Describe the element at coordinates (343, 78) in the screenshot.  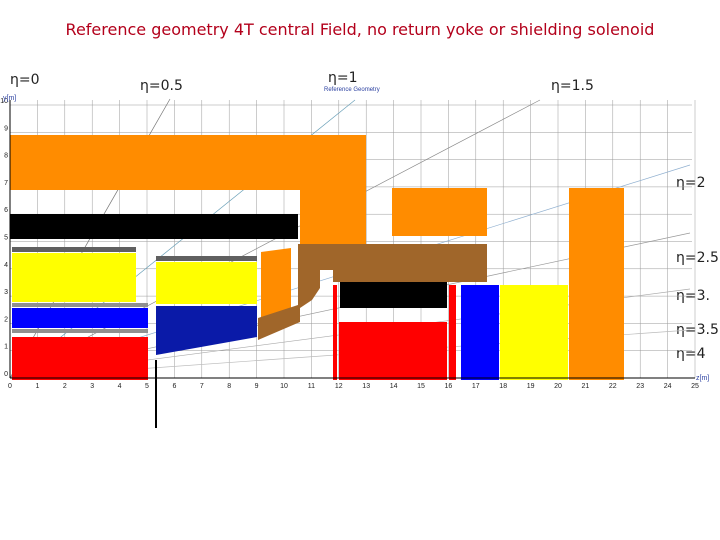
I see `eta-1-label: η=1` at that location.